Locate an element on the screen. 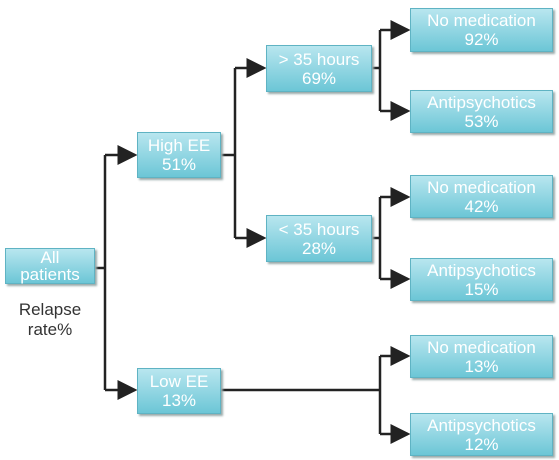  node: Antipsychotics 53% is located at coordinates (481, 111).